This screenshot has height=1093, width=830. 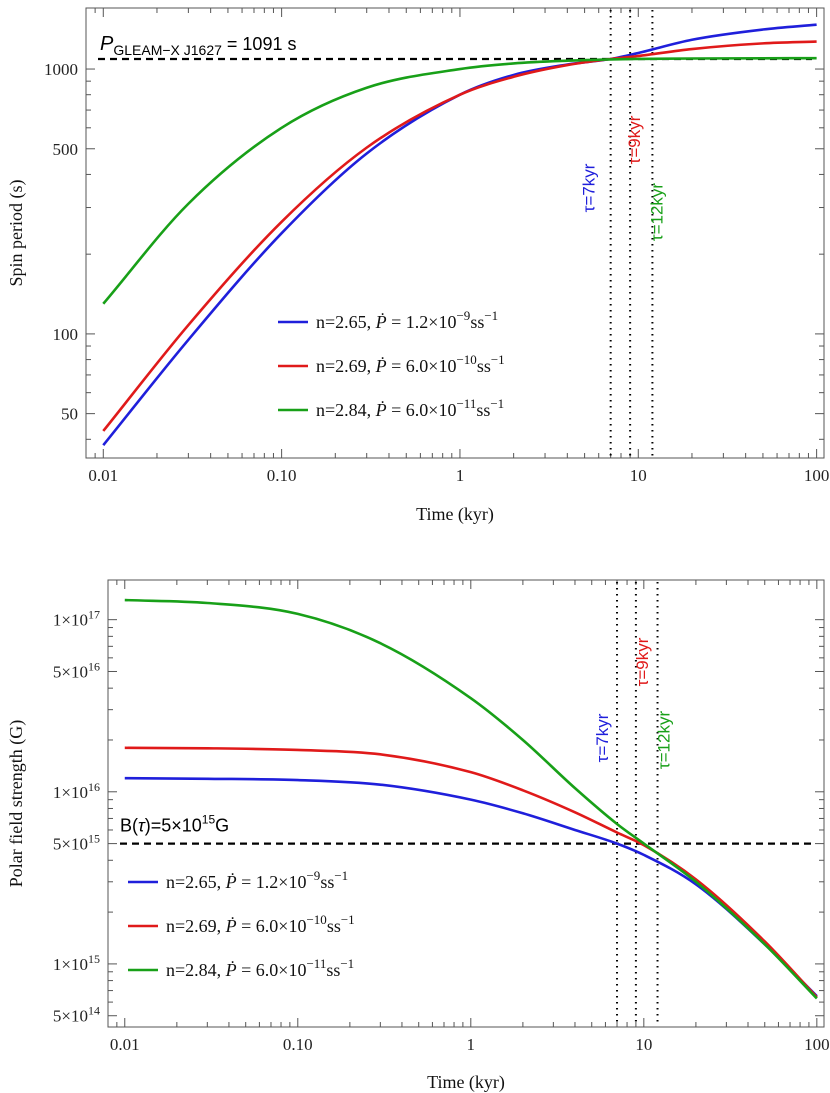 I want to click on label-part: B(, so click(x=129, y=826).